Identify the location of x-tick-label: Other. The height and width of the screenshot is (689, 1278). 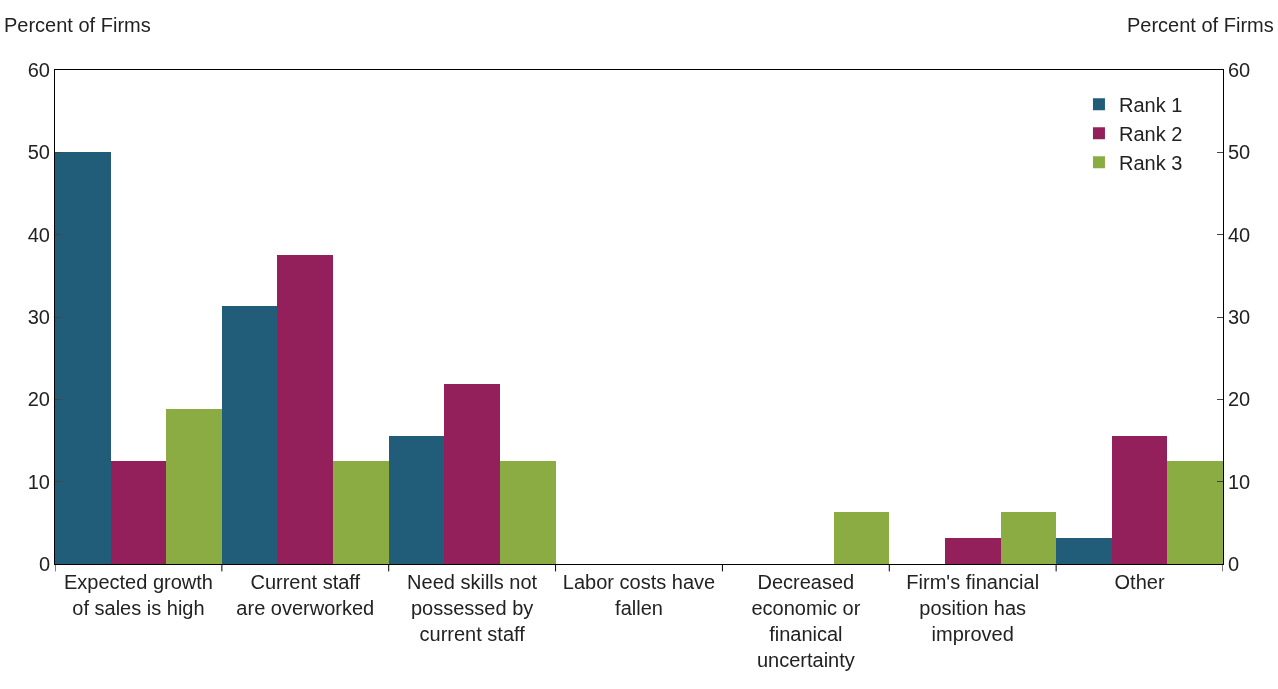
(1139, 582).